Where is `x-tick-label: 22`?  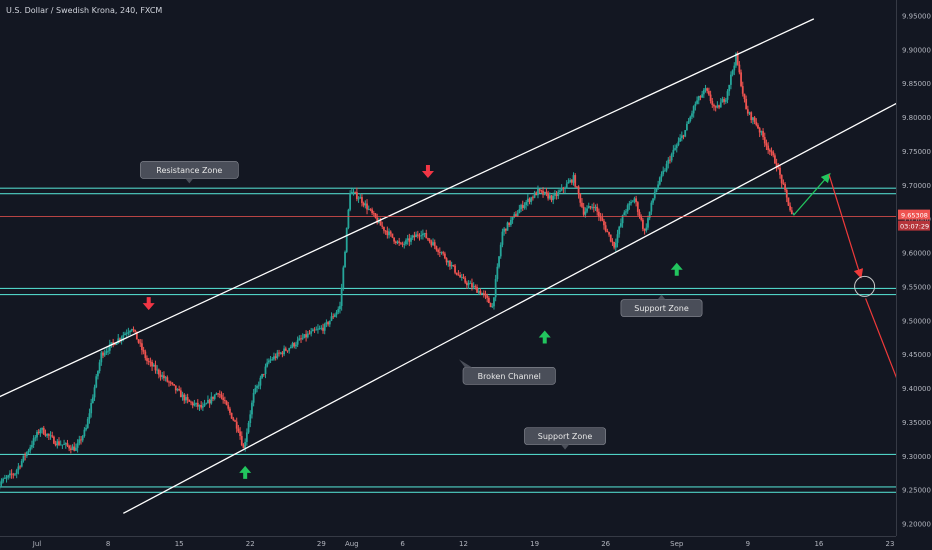
x-tick-label: 22 is located at coordinates (250, 544).